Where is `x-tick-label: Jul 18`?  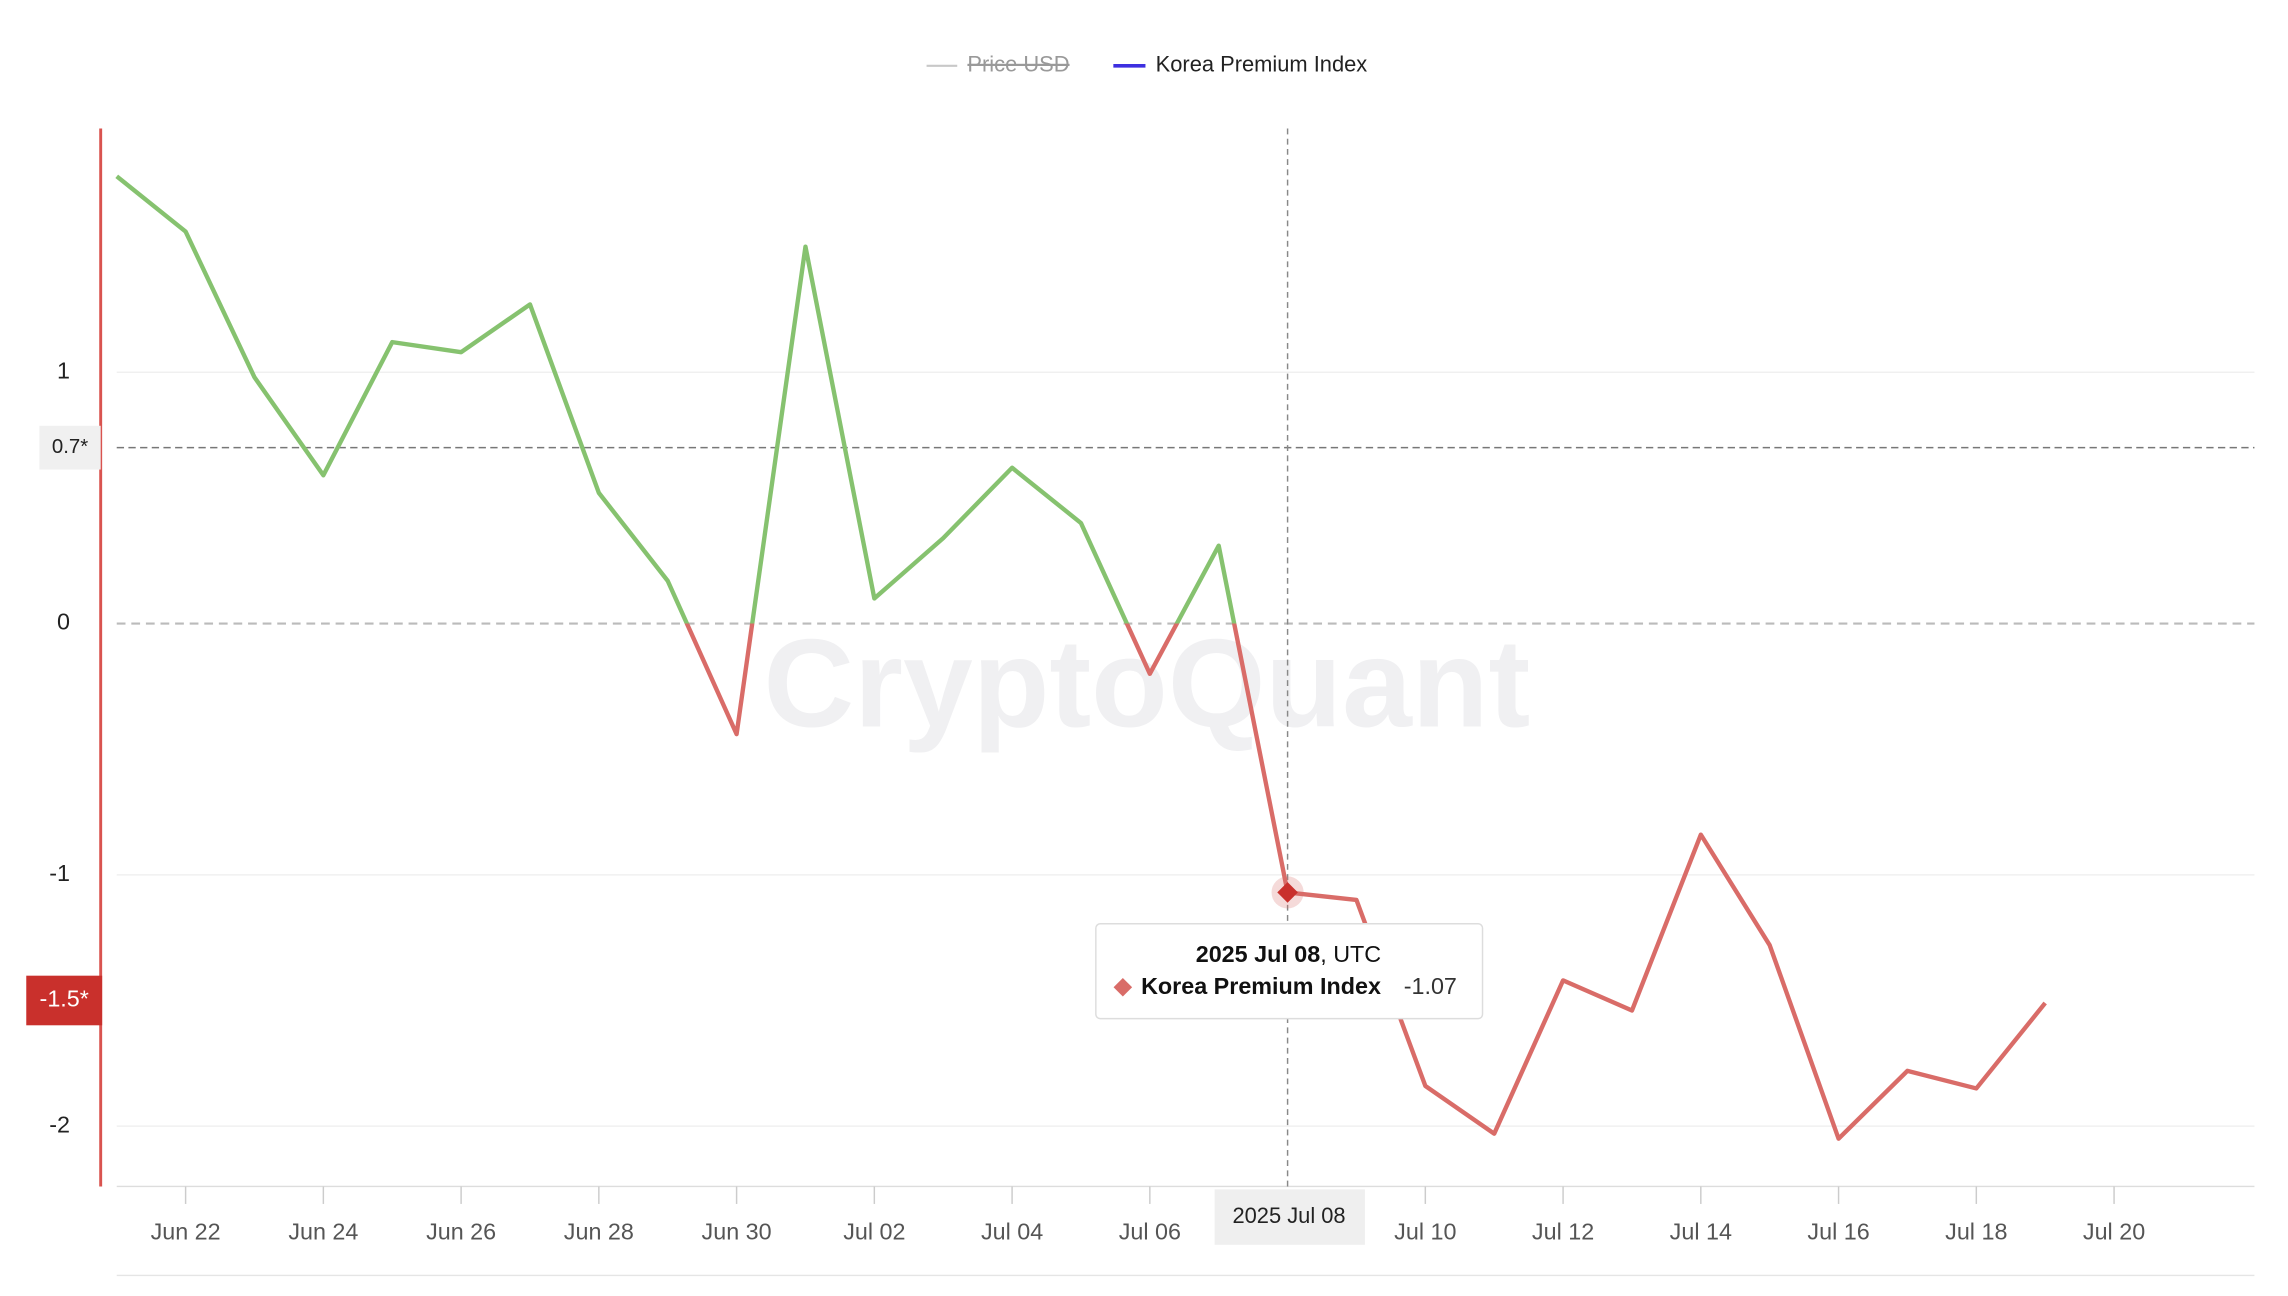 x-tick-label: Jul 18 is located at coordinates (1976, 1231).